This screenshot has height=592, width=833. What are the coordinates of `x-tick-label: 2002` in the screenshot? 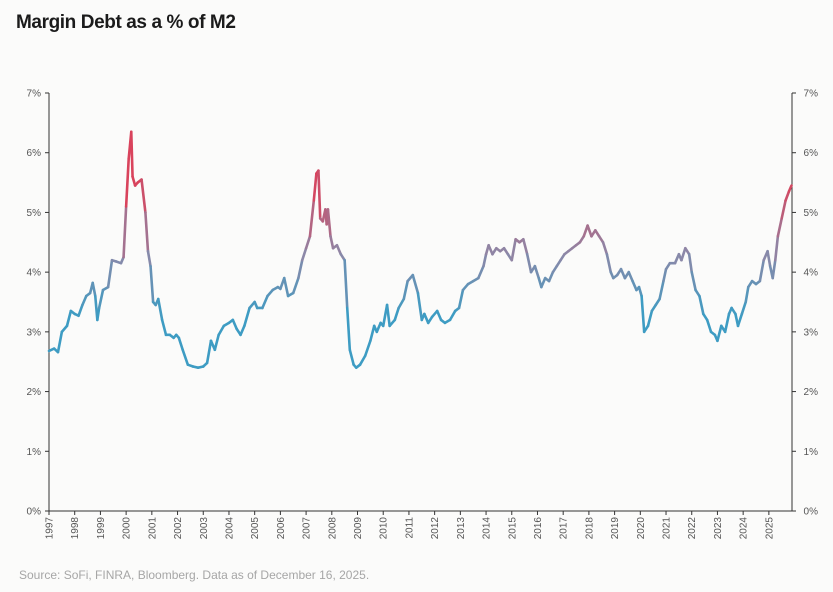 It's located at (178, 528).